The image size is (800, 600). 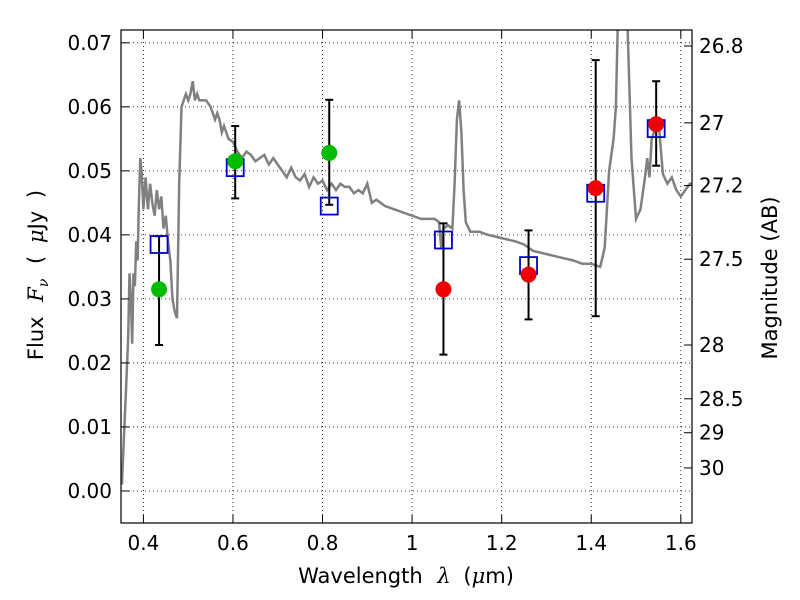 What do you see at coordinates (711, 123) in the screenshot?
I see `y2-tick-label: 27` at bounding box center [711, 123].